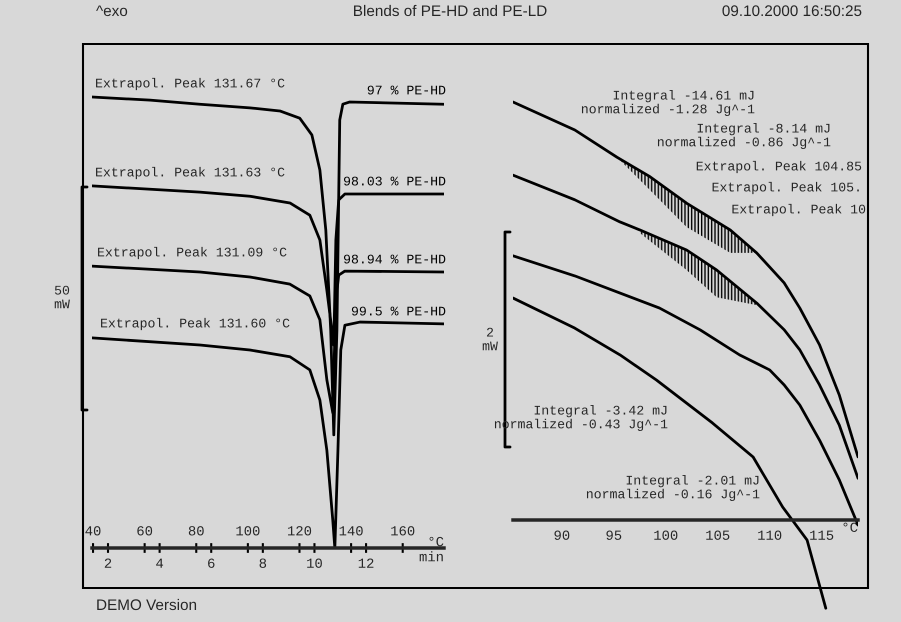 The height and width of the screenshot is (622, 901). Describe the element at coordinates (792, 10) in the screenshot. I see `text: 09.10.2000 16:50:25` at that location.